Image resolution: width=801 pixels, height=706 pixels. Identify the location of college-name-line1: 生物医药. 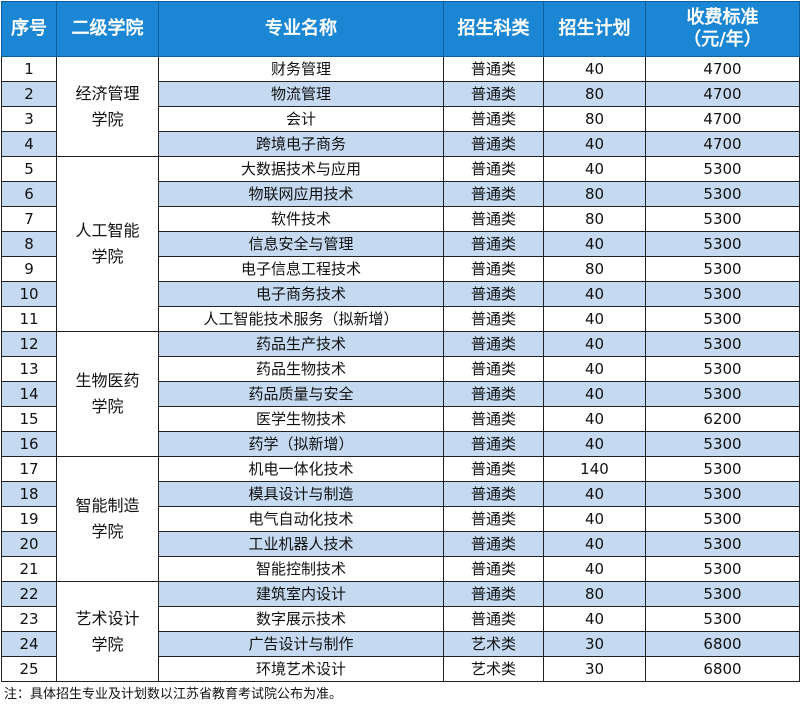
(107, 380).